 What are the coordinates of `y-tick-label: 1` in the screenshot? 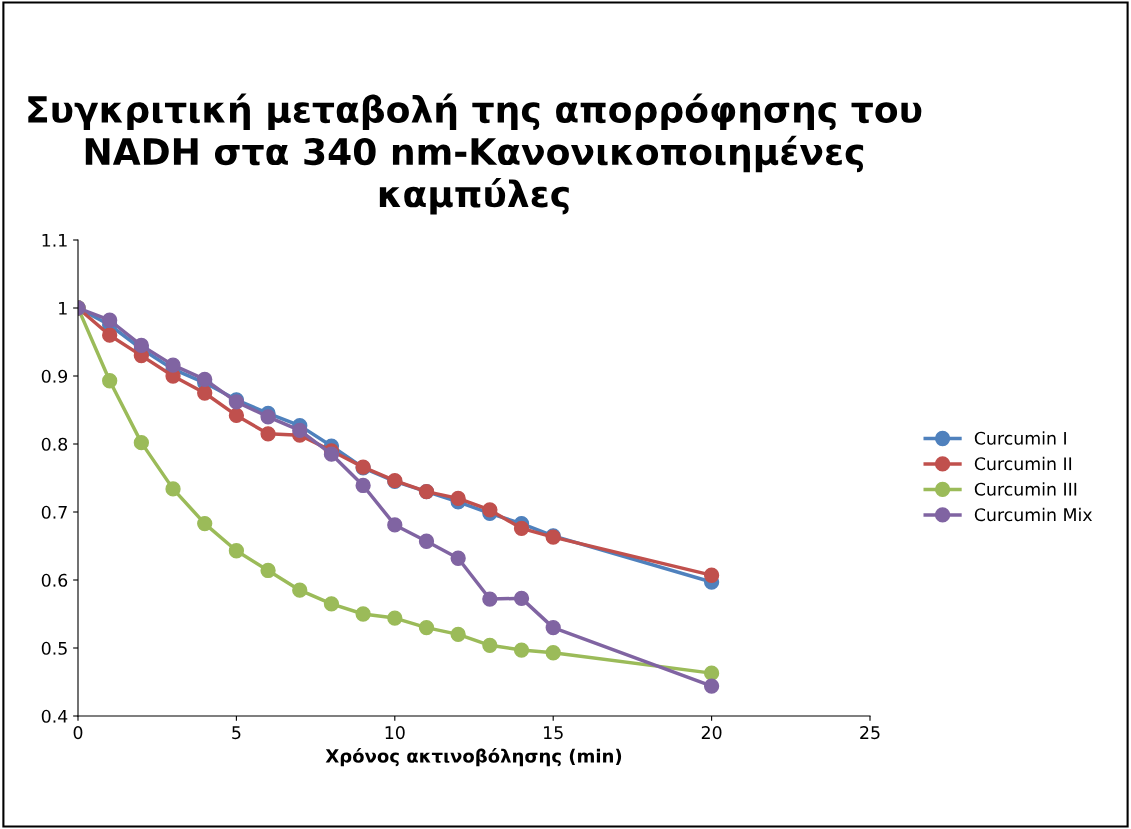 It's located at (63, 308).